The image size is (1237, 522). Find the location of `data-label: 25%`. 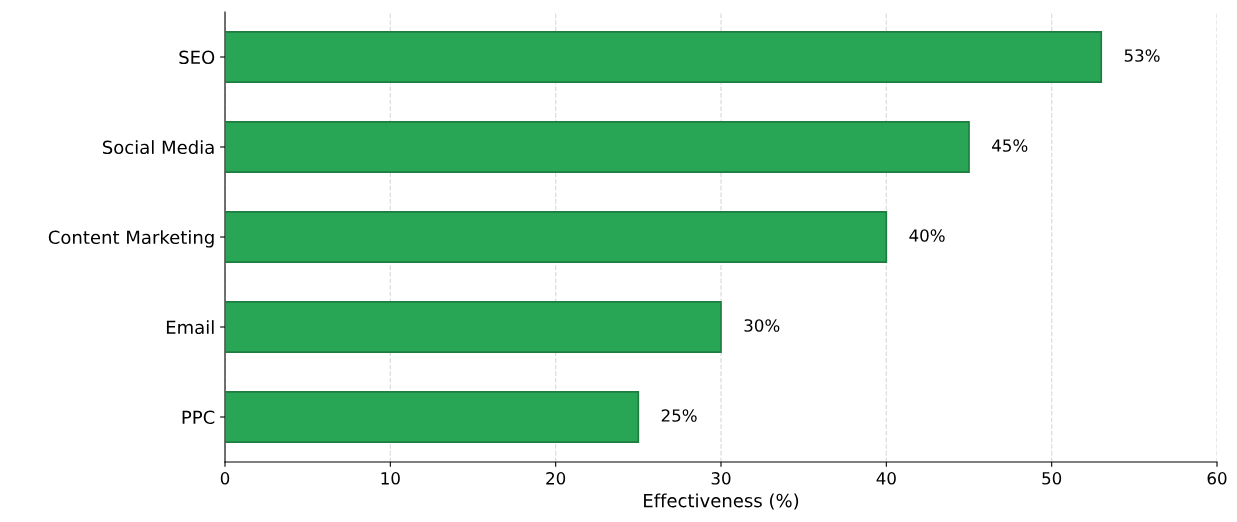

data-label: 25% is located at coordinates (679, 415).